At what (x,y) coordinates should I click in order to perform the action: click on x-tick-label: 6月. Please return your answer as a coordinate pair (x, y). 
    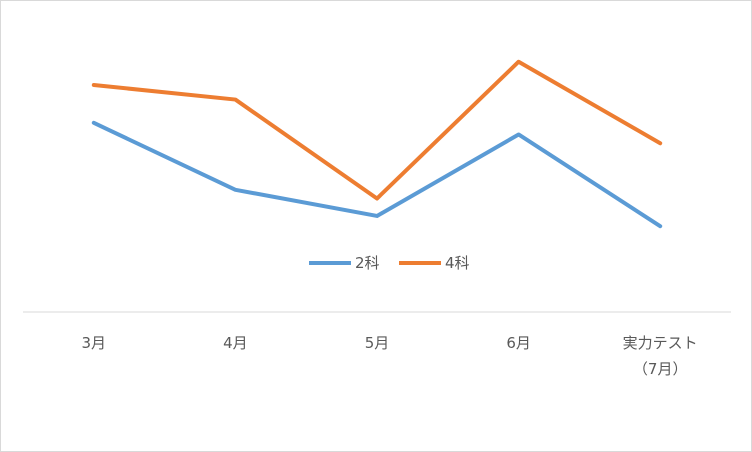
    Looking at the image, I should click on (518, 343).